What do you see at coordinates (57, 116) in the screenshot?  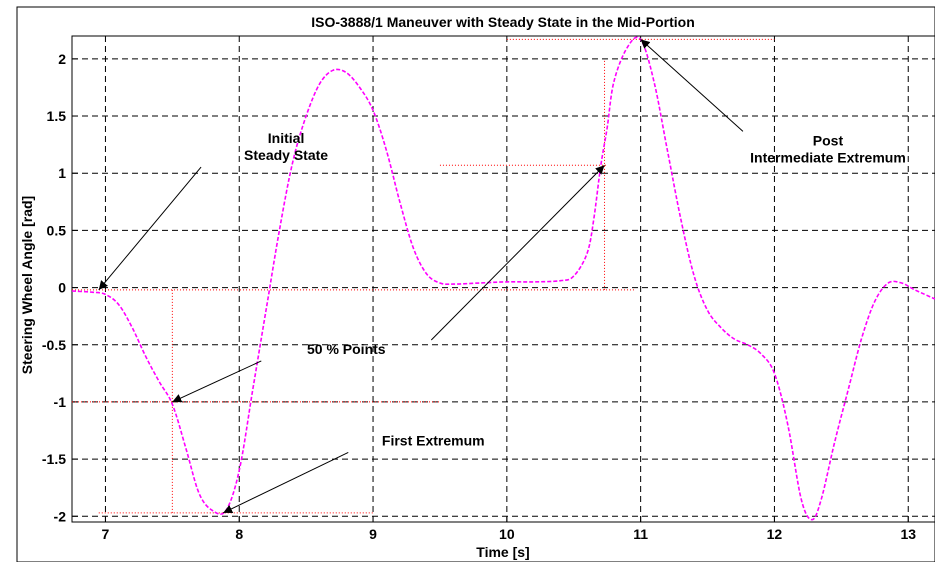 I see `y-tick-label: 1.5` at bounding box center [57, 116].